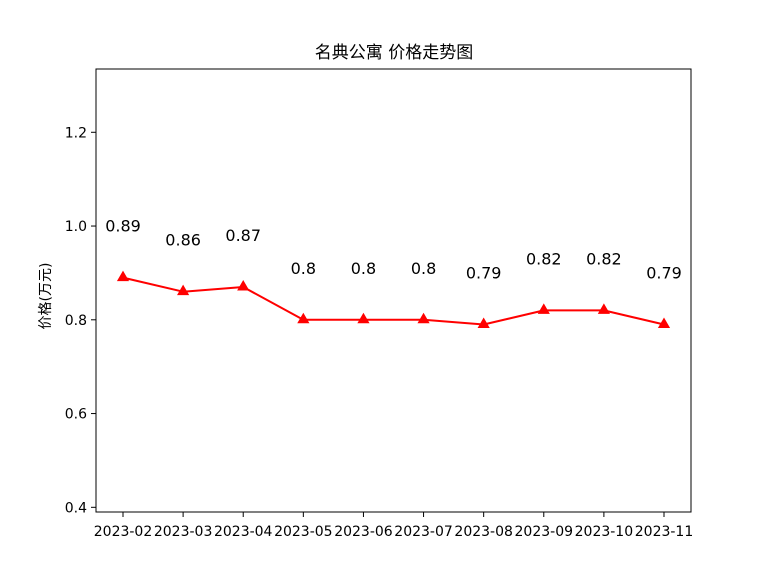  What do you see at coordinates (604, 532) in the screenshot?
I see `x-tick-label: 2023-10` at bounding box center [604, 532].